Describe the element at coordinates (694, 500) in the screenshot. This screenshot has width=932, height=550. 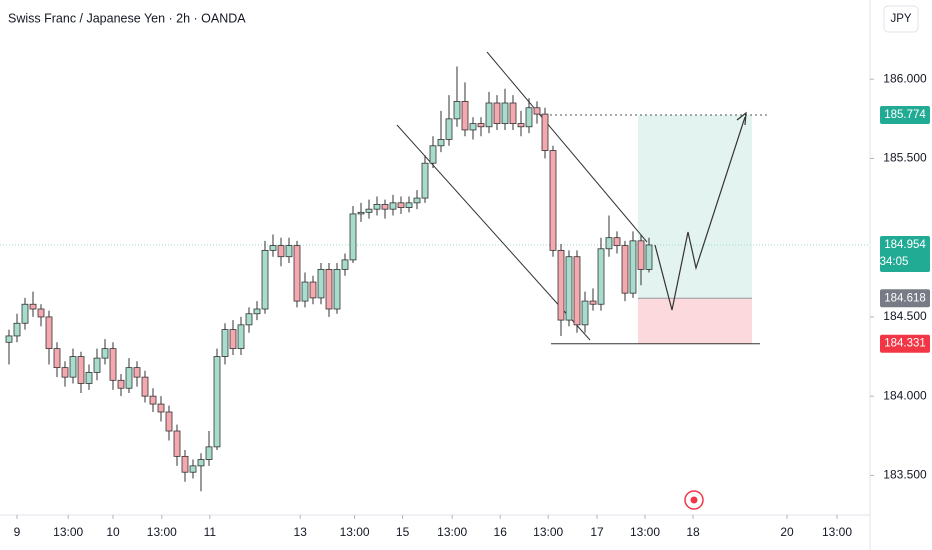
I see `event-icon-dot` at that location.